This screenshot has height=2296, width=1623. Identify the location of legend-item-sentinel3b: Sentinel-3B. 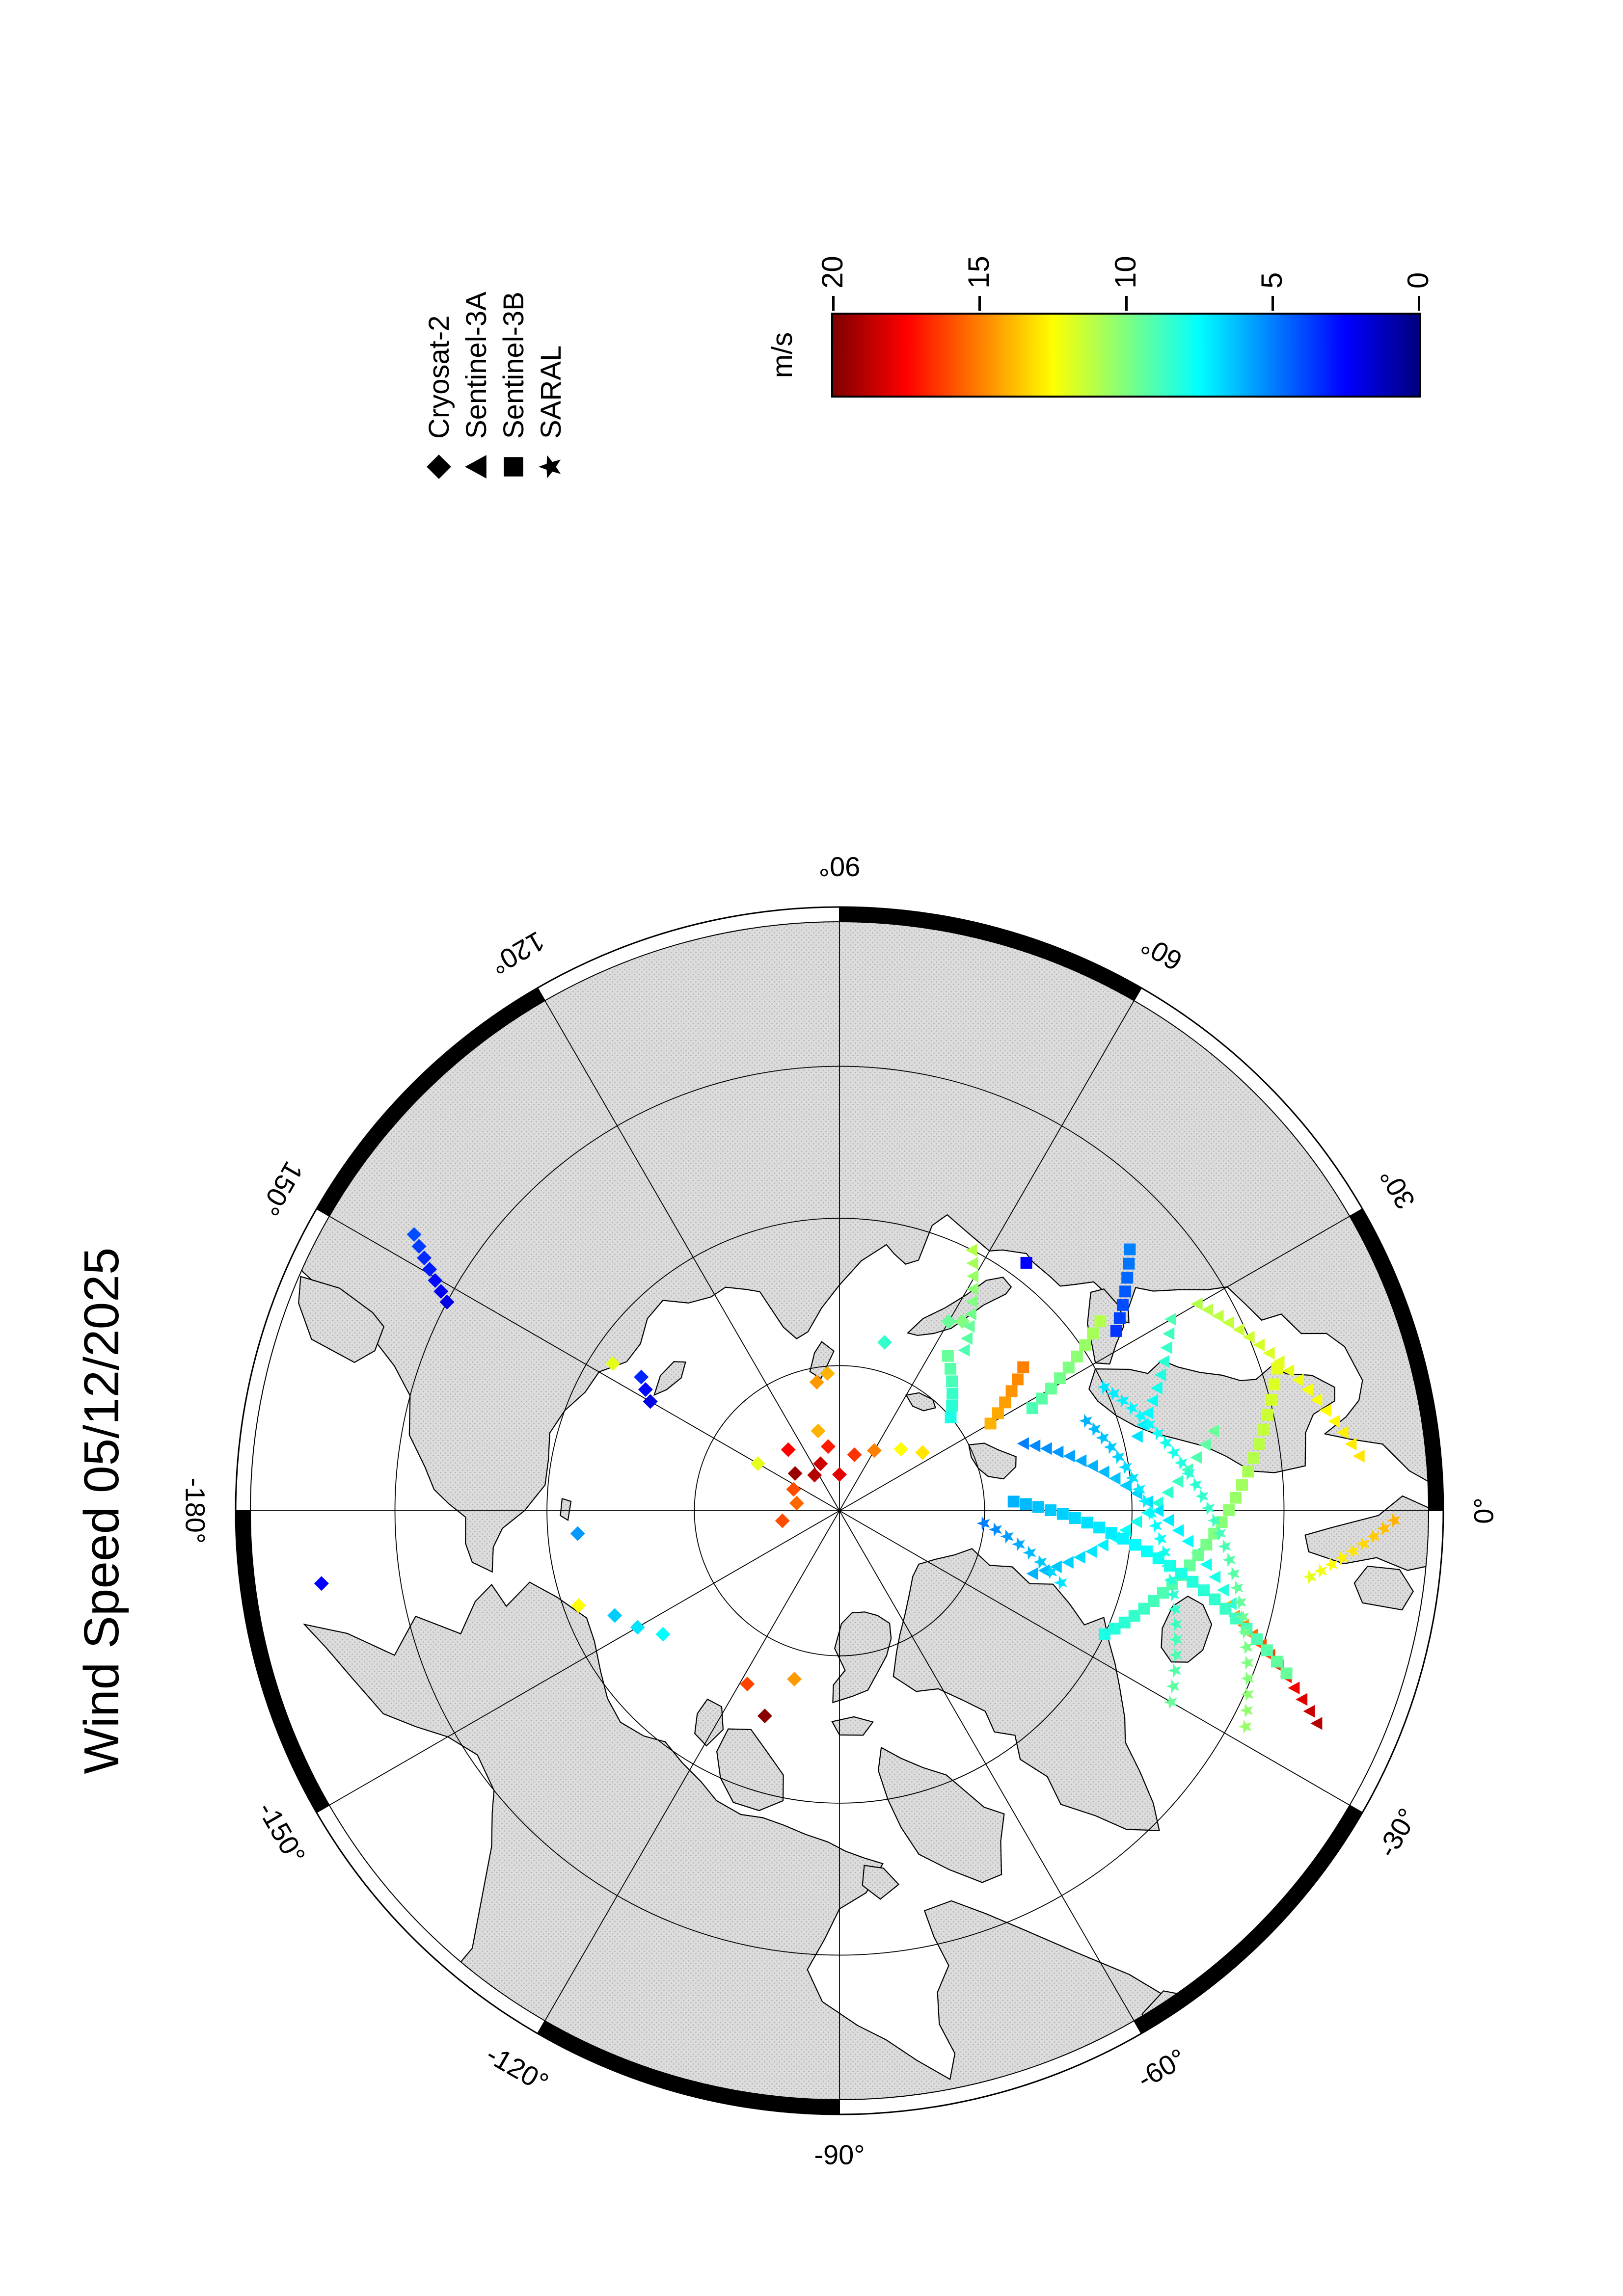
(514, 386).